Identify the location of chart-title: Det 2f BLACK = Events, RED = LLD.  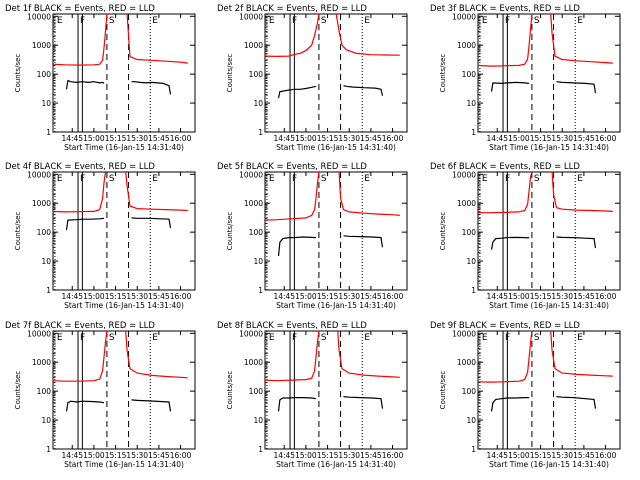
(292, 9).